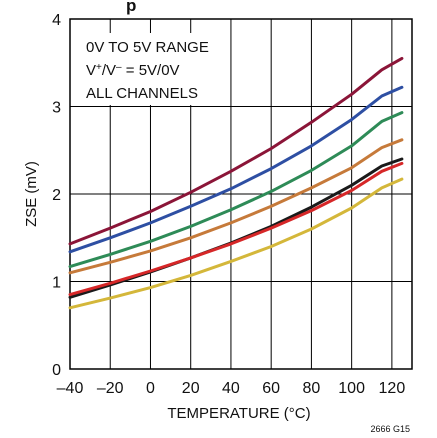 Image resolution: width=437 pixels, height=438 pixels. I want to click on x-tick-label: 20, so click(191, 388).